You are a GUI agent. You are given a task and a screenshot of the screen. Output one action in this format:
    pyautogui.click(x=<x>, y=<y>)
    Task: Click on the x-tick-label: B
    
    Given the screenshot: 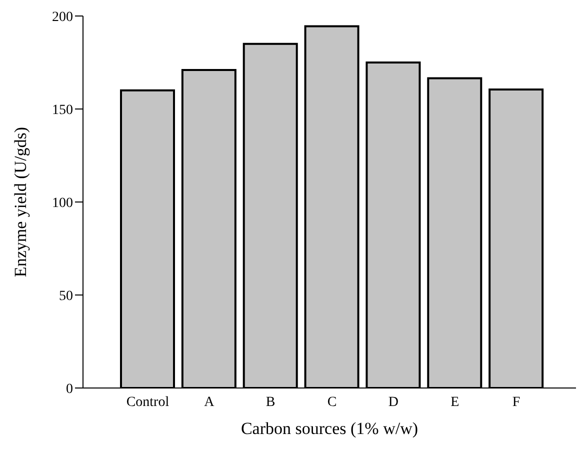 What is the action you would take?
    pyautogui.click(x=271, y=402)
    